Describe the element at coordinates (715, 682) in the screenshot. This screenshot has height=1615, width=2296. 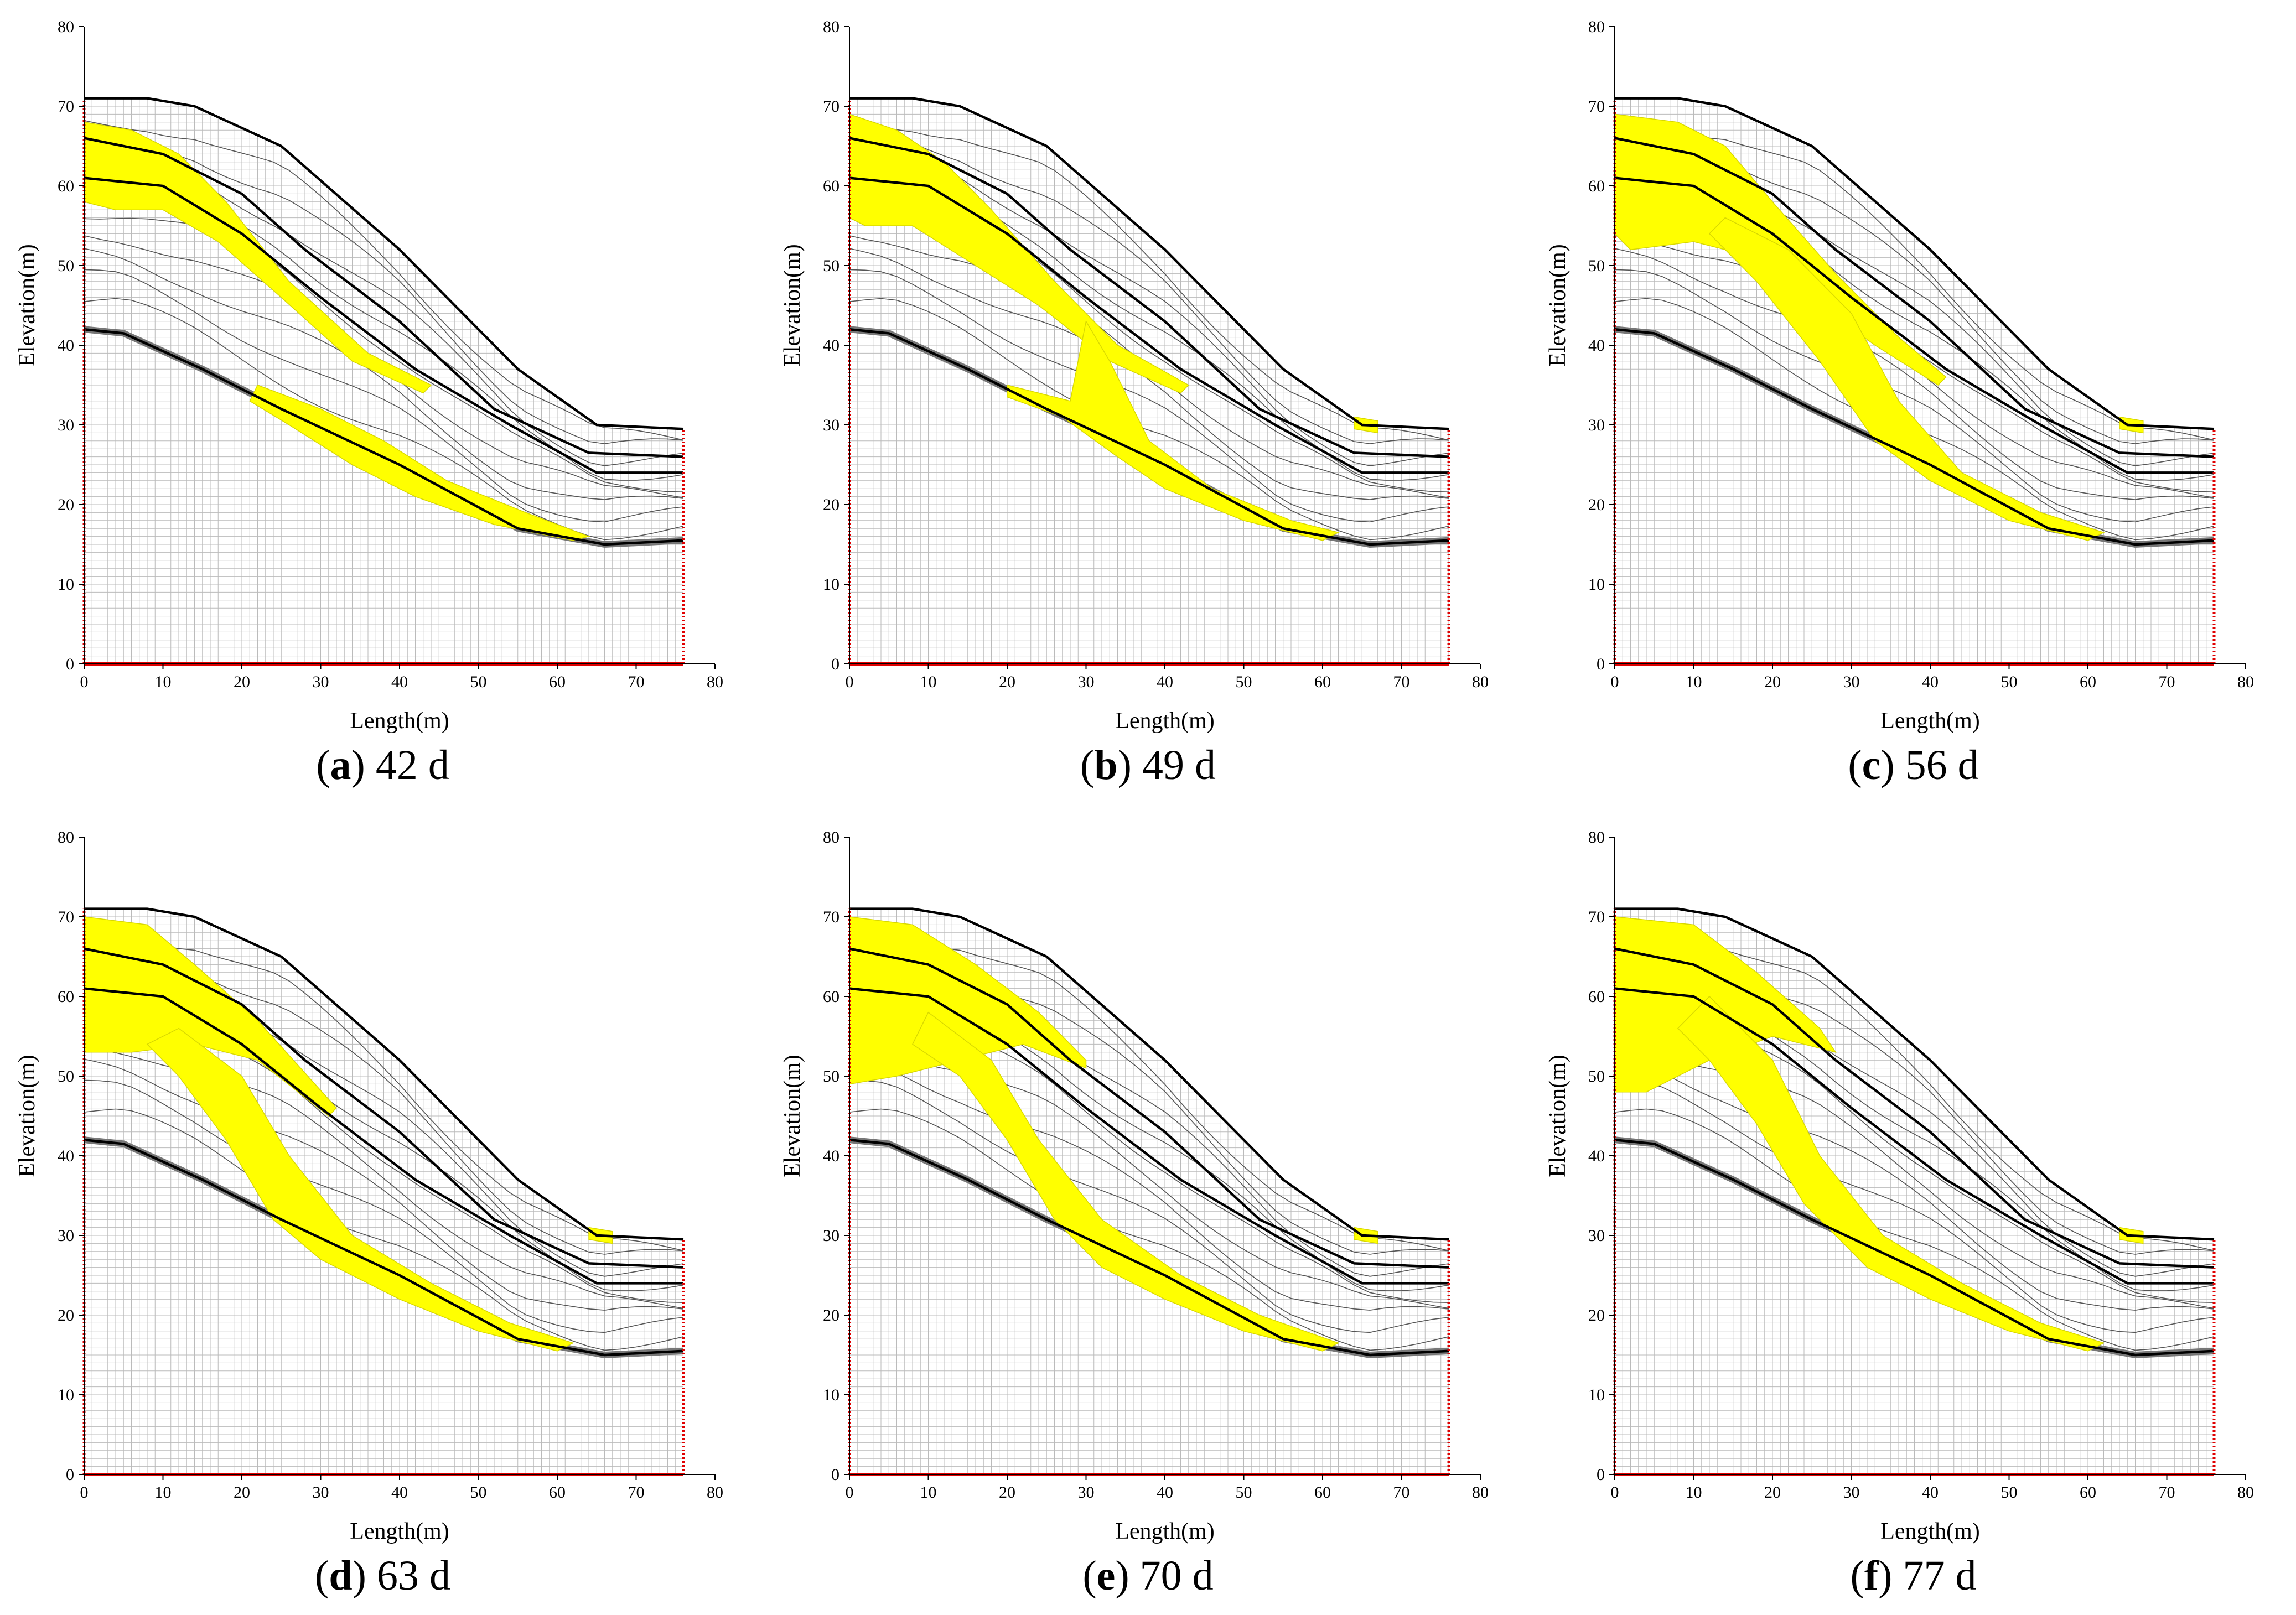
I see `x-tick-label: 80` at that location.